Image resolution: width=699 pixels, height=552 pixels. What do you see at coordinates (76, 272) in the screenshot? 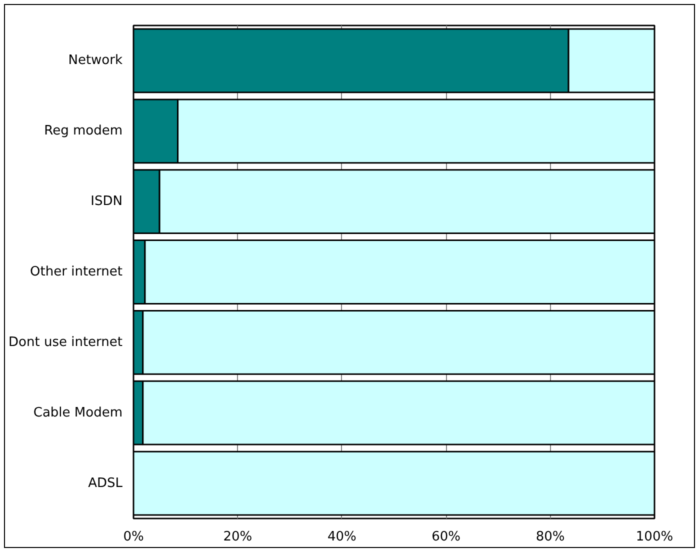
I see `y-tick-label: Other internet` at bounding box center [76, 272].